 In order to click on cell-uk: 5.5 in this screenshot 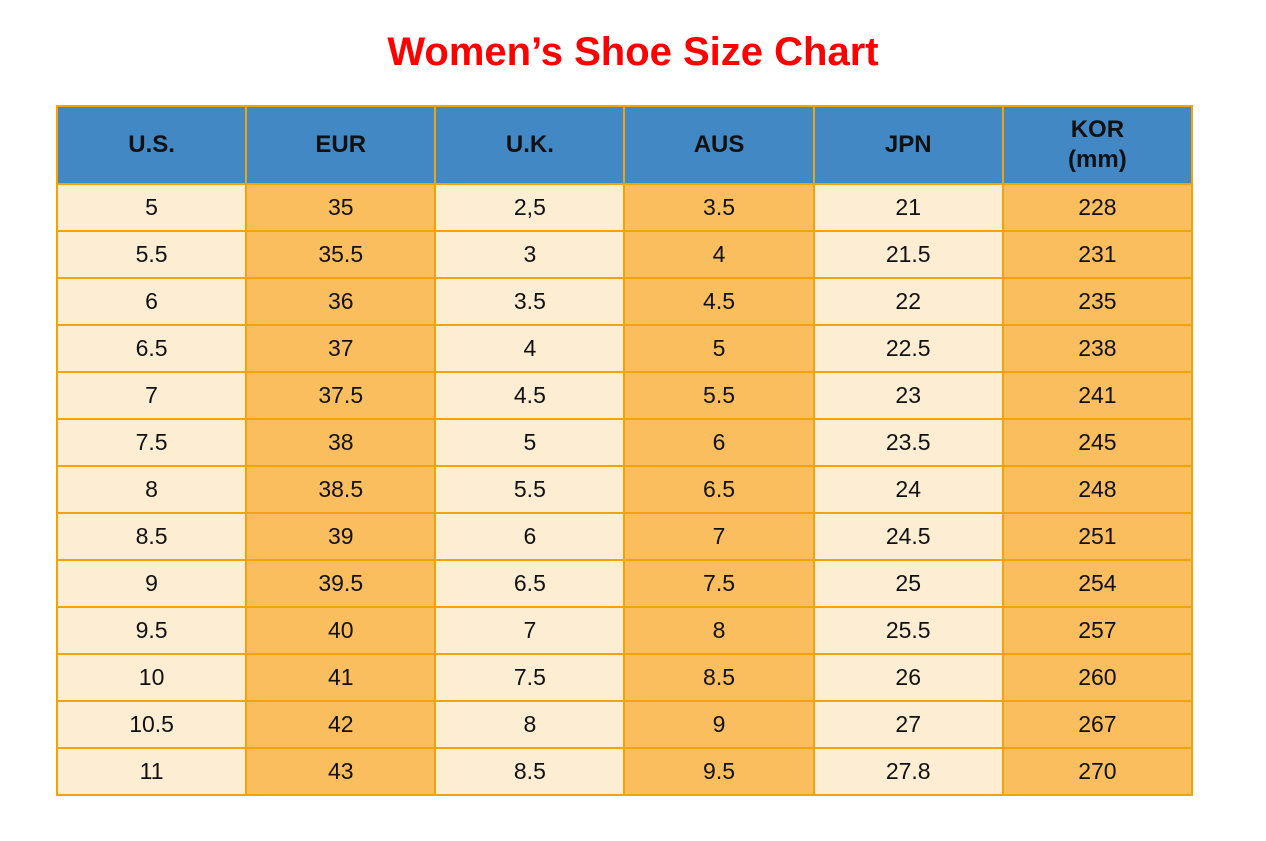, I will do `click(530, 489)`.